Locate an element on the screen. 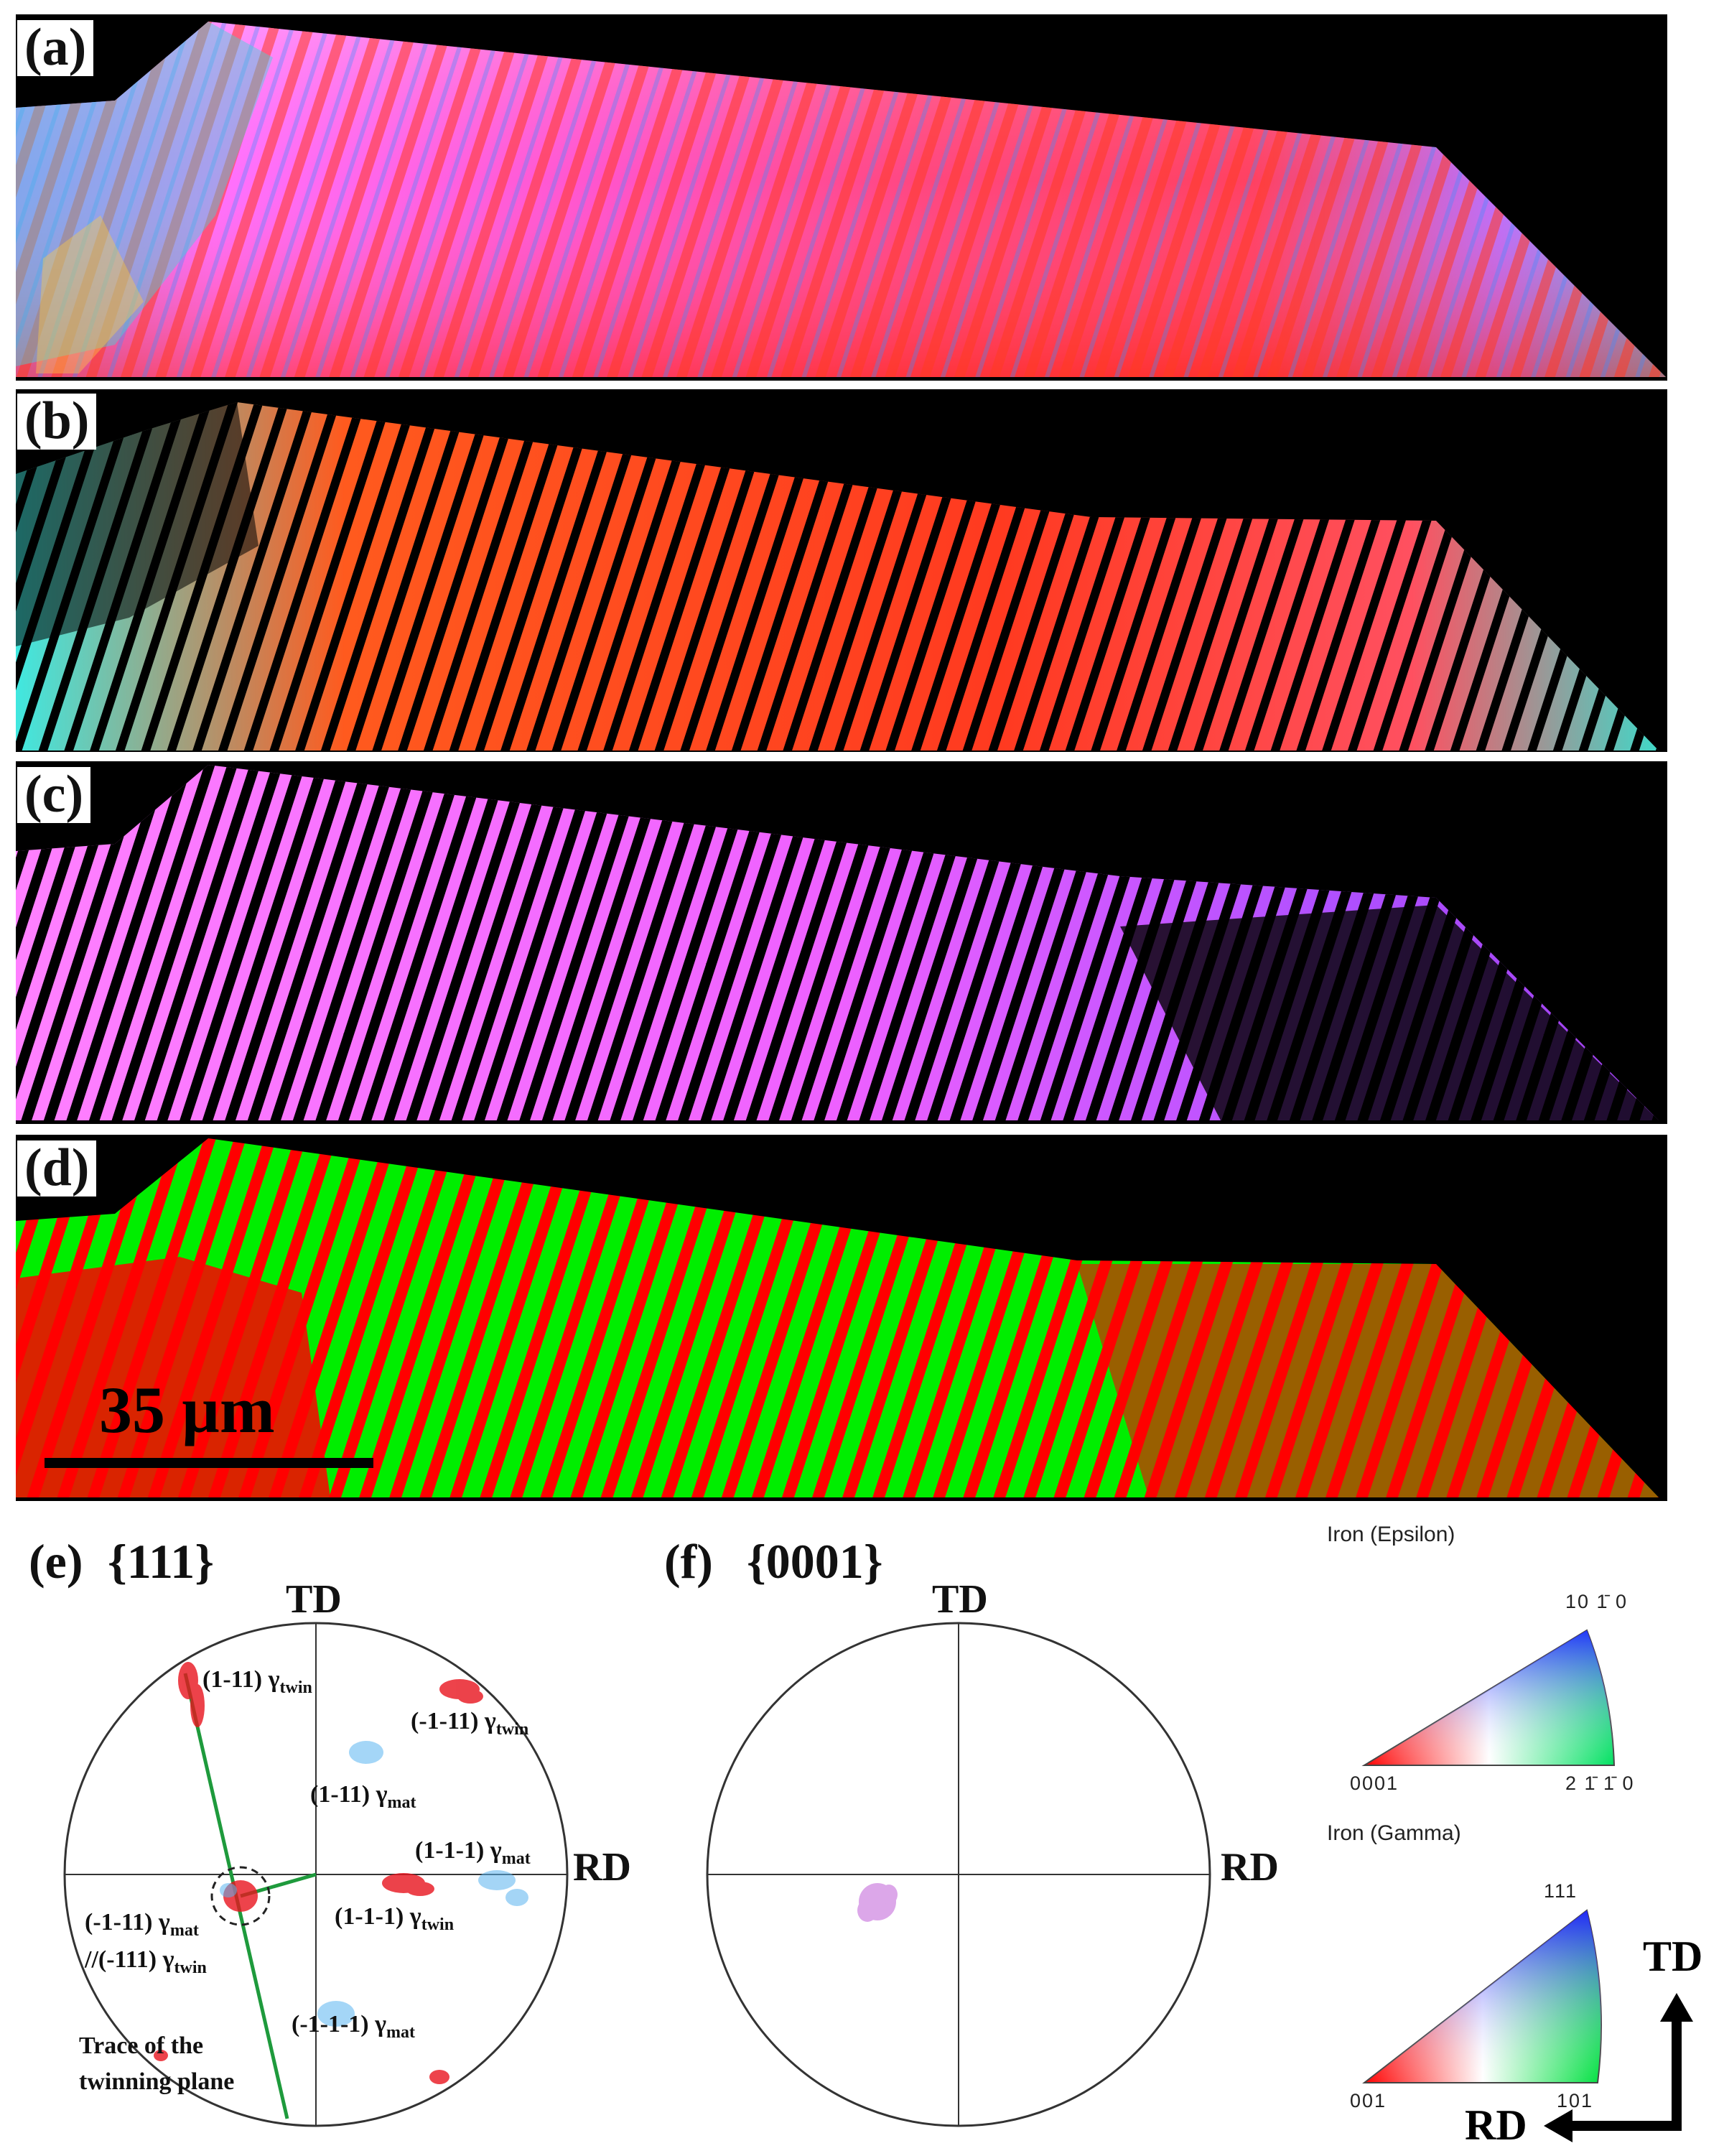 This screenshot has height=2156, width=1724. legend-gamma-left: 001 is located at coordinates (1368, 2100).